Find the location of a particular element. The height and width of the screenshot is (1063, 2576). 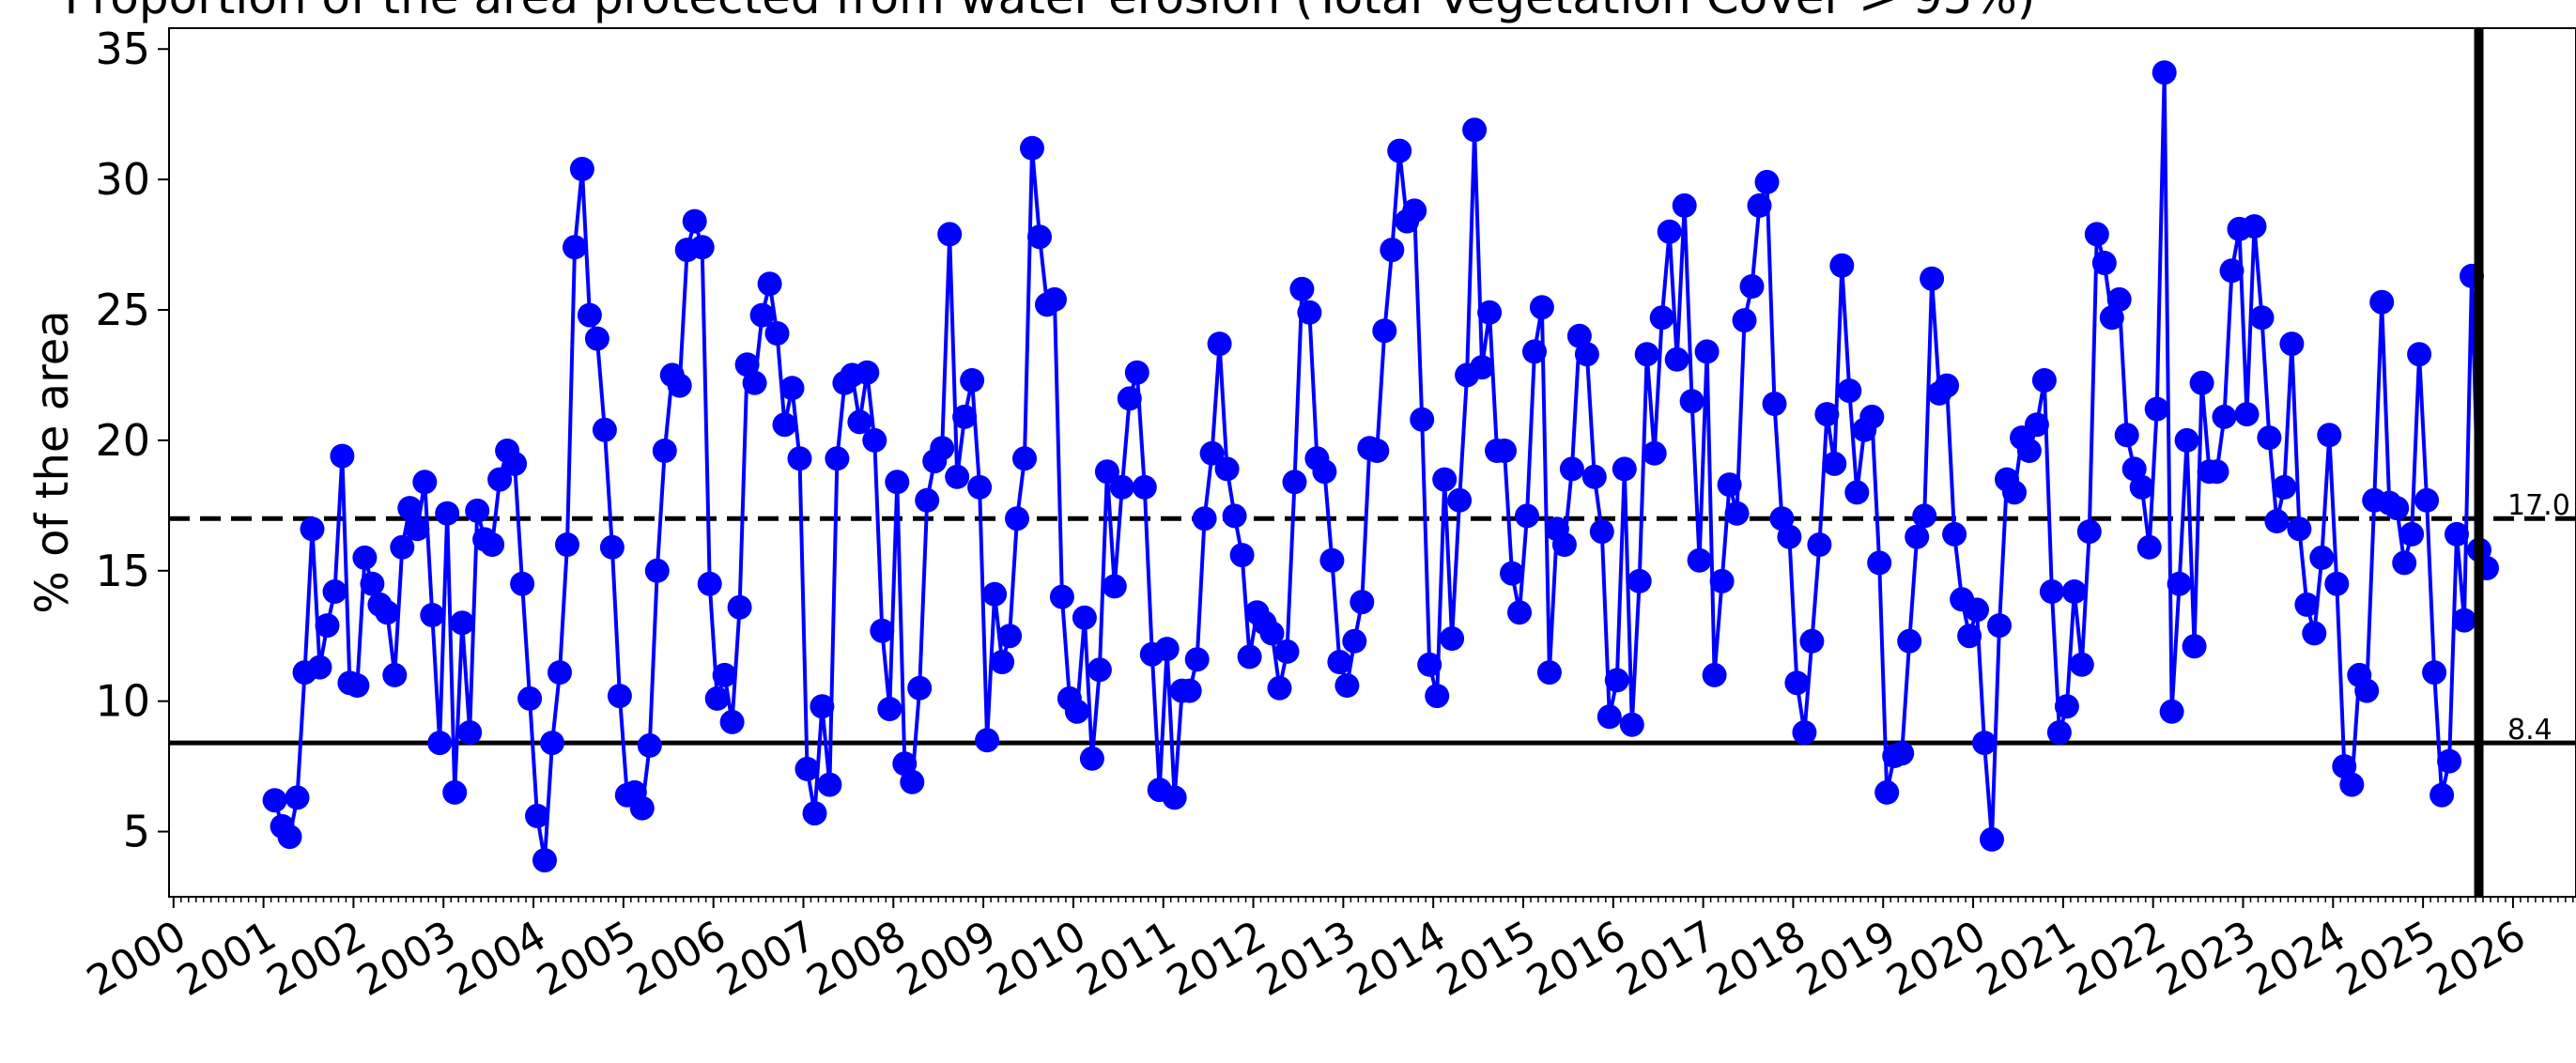

x-tick-label: 2026 is located at coordinates (2475, 959).